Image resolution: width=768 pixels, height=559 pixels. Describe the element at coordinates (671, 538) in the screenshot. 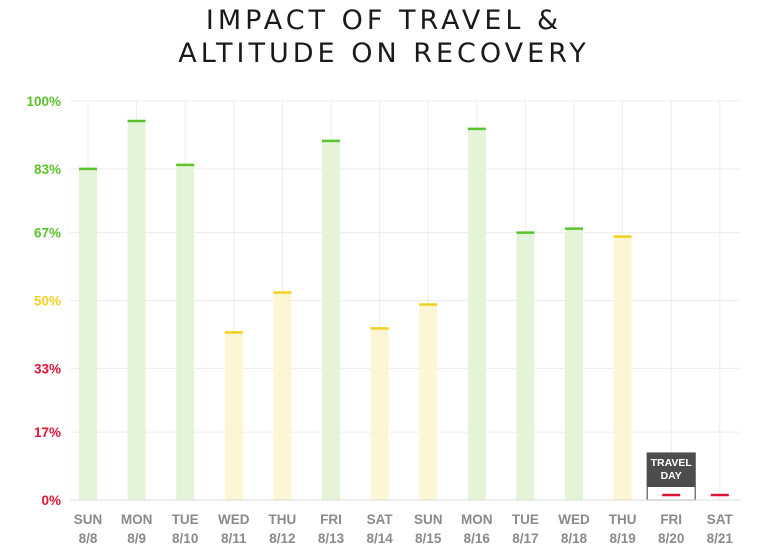

I see `x-tick-date: 8/20` at that location.